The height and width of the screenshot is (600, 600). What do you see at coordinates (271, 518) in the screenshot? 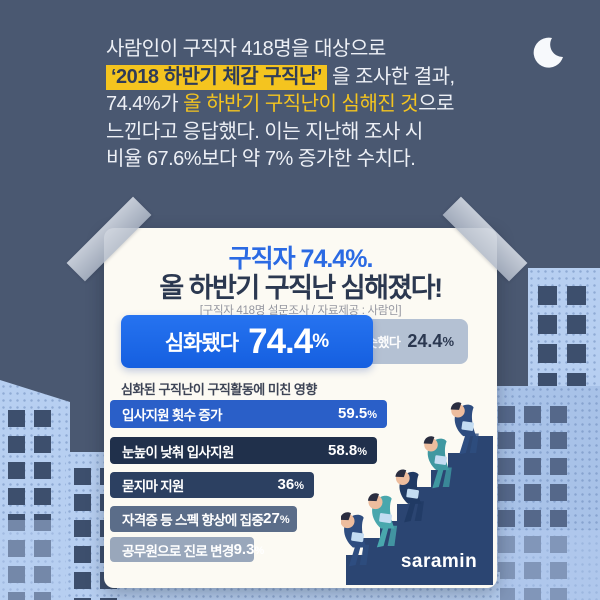
I see `bar-value-number: 27` at bounding box center [271, 518].